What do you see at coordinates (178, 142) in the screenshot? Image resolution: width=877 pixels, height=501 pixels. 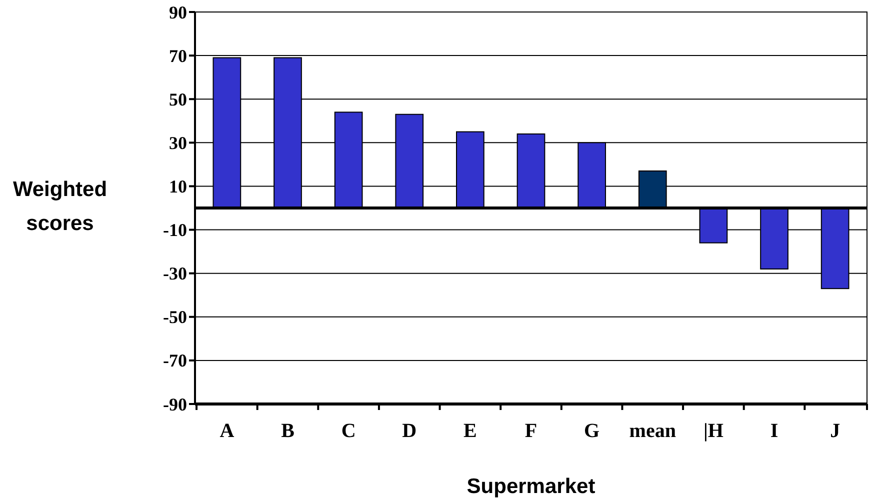 I see `y-tick-label: 30` at bounding box center [178, 142].